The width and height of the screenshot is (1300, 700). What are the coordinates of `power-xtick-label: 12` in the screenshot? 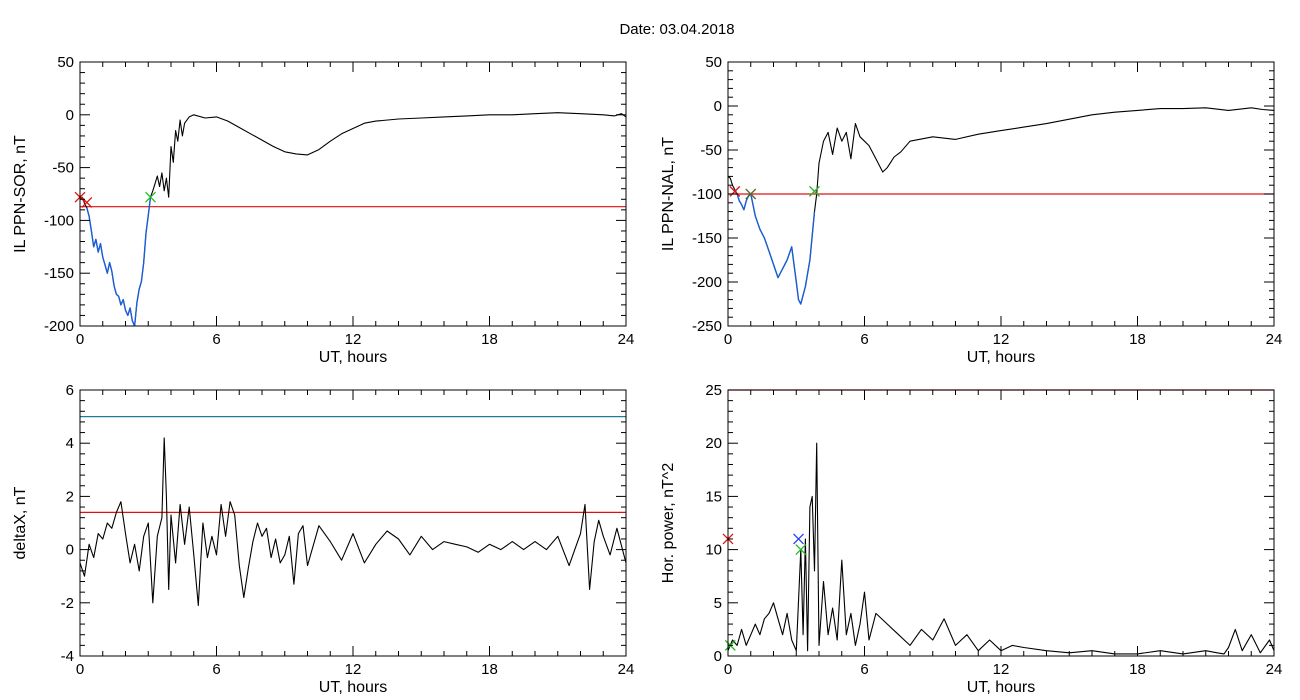 It's located at (1001, 669).